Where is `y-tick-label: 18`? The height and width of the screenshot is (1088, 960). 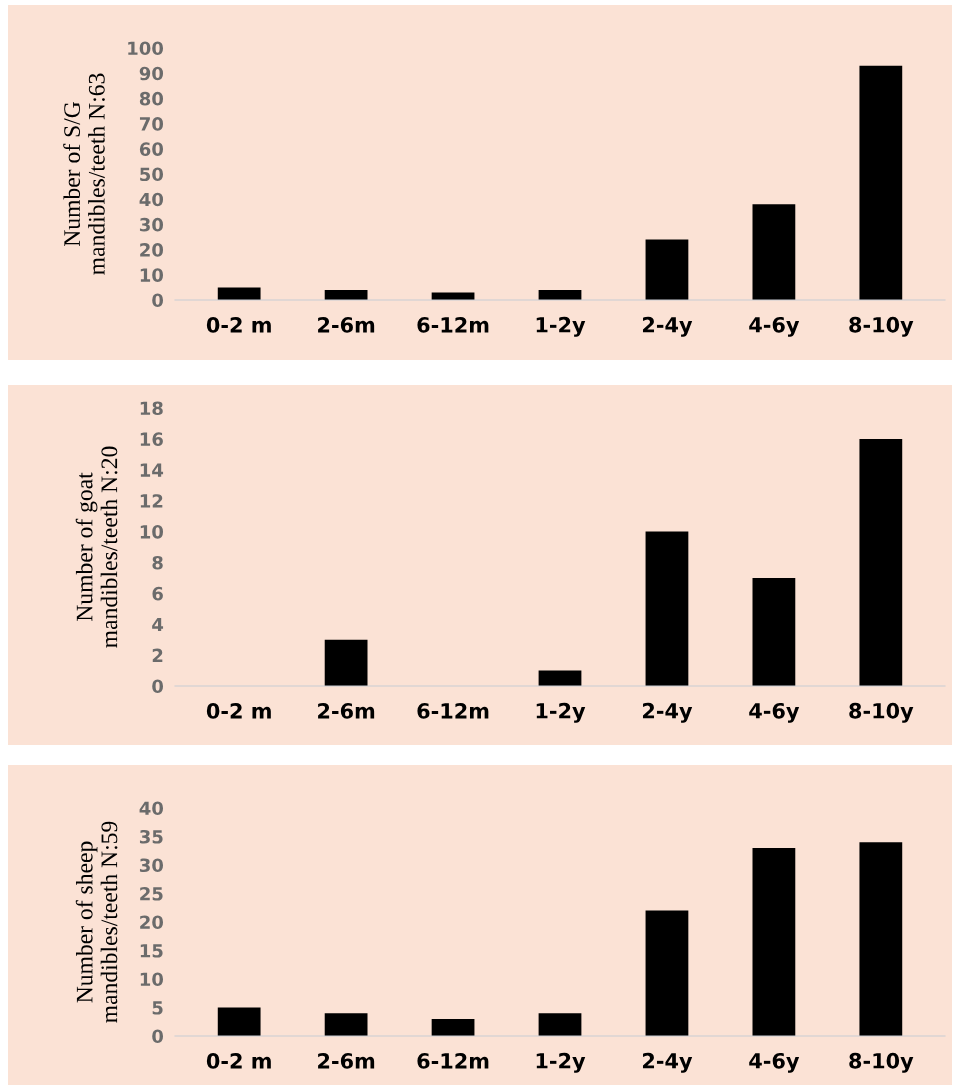 y-tick-label: 18 is located at coordinates (151, 408).